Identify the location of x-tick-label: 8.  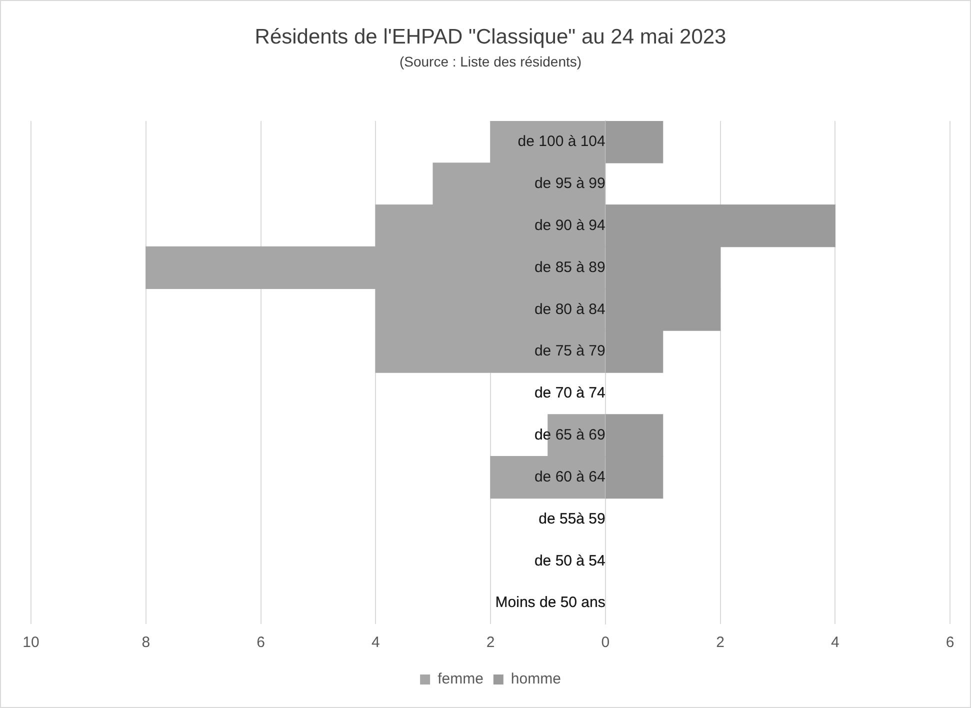
(146, 643).